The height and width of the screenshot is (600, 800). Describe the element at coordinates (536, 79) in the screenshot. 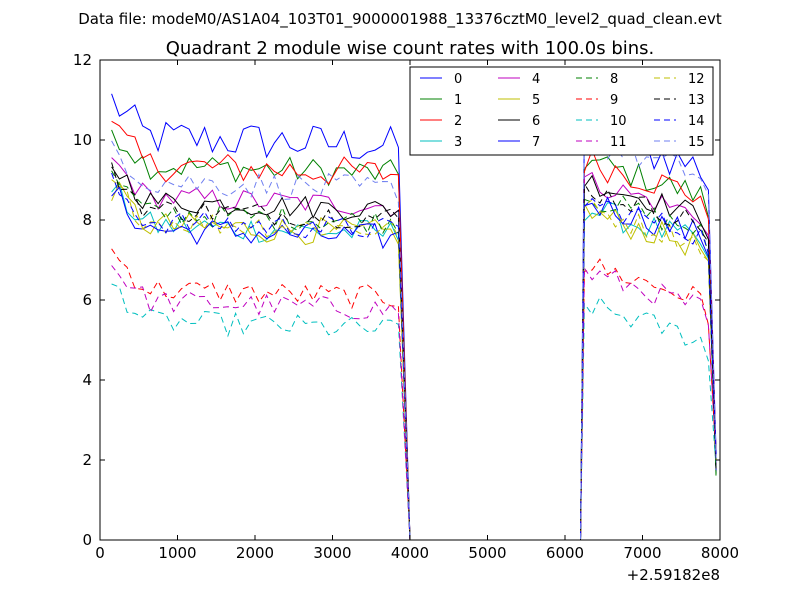

I see `legend-label-module-4: 4` at that location.